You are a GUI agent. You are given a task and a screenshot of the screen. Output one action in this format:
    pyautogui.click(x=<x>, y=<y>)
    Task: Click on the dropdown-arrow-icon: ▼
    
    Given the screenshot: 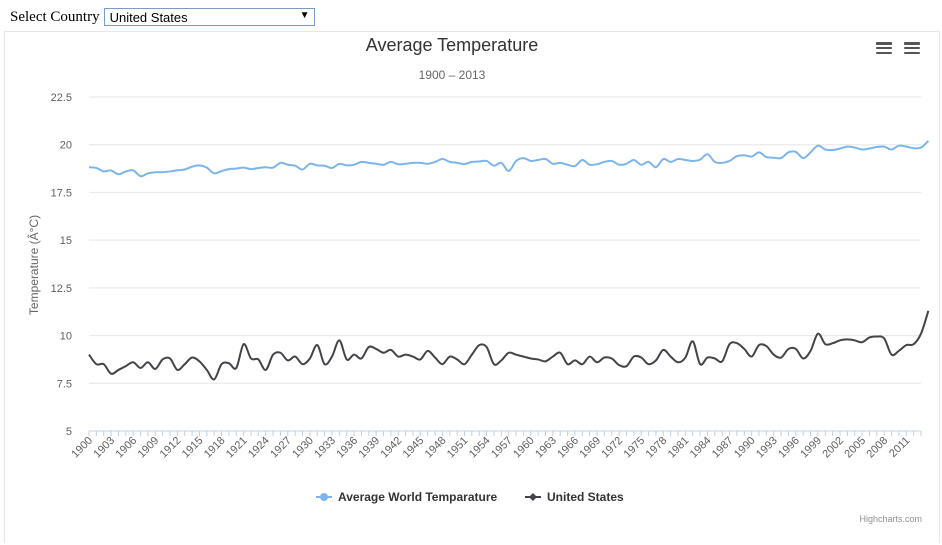 What is the action you would take?
    pyautogui.click(x=304, y=15)
    